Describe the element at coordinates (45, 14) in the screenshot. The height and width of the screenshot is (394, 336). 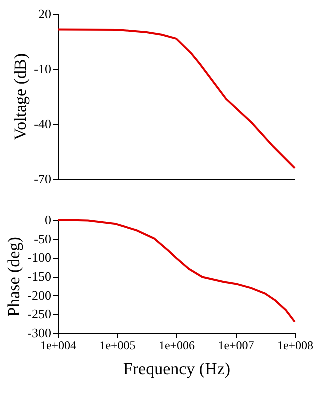
I see `y-tick-label: 20` at that location.